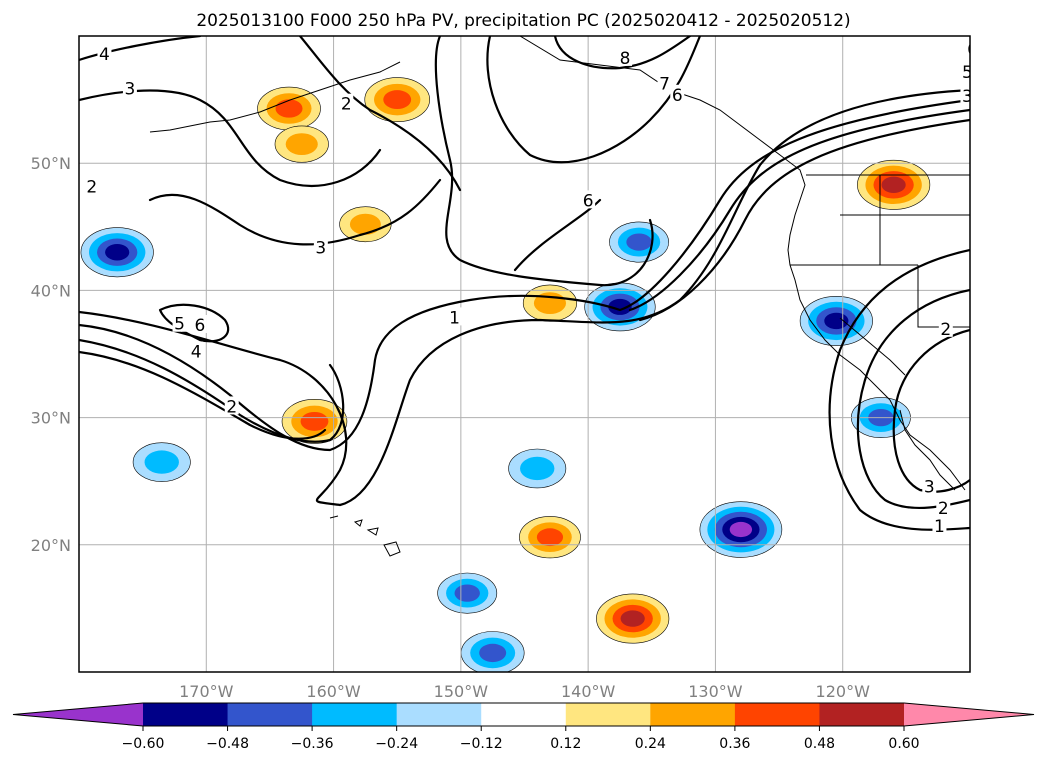  I want to click on contour-label: 8, so click(625, 59).